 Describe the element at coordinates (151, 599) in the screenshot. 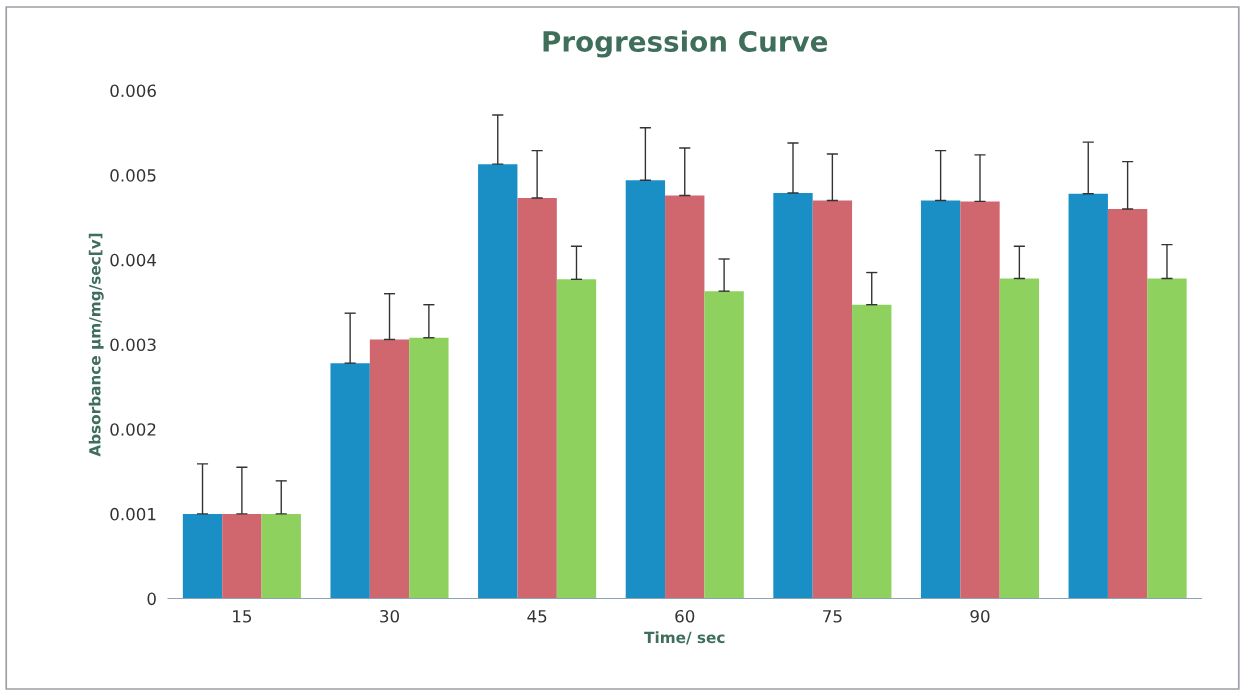

I see `y-tick-label: 0` at that location.